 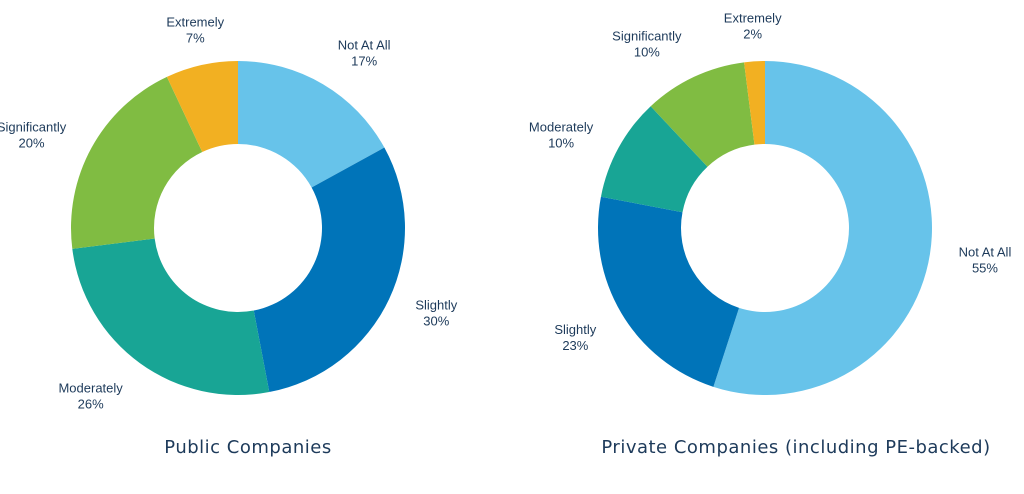 I want to click on public-companies-title: Public Companies, so click(x=247, y=447).